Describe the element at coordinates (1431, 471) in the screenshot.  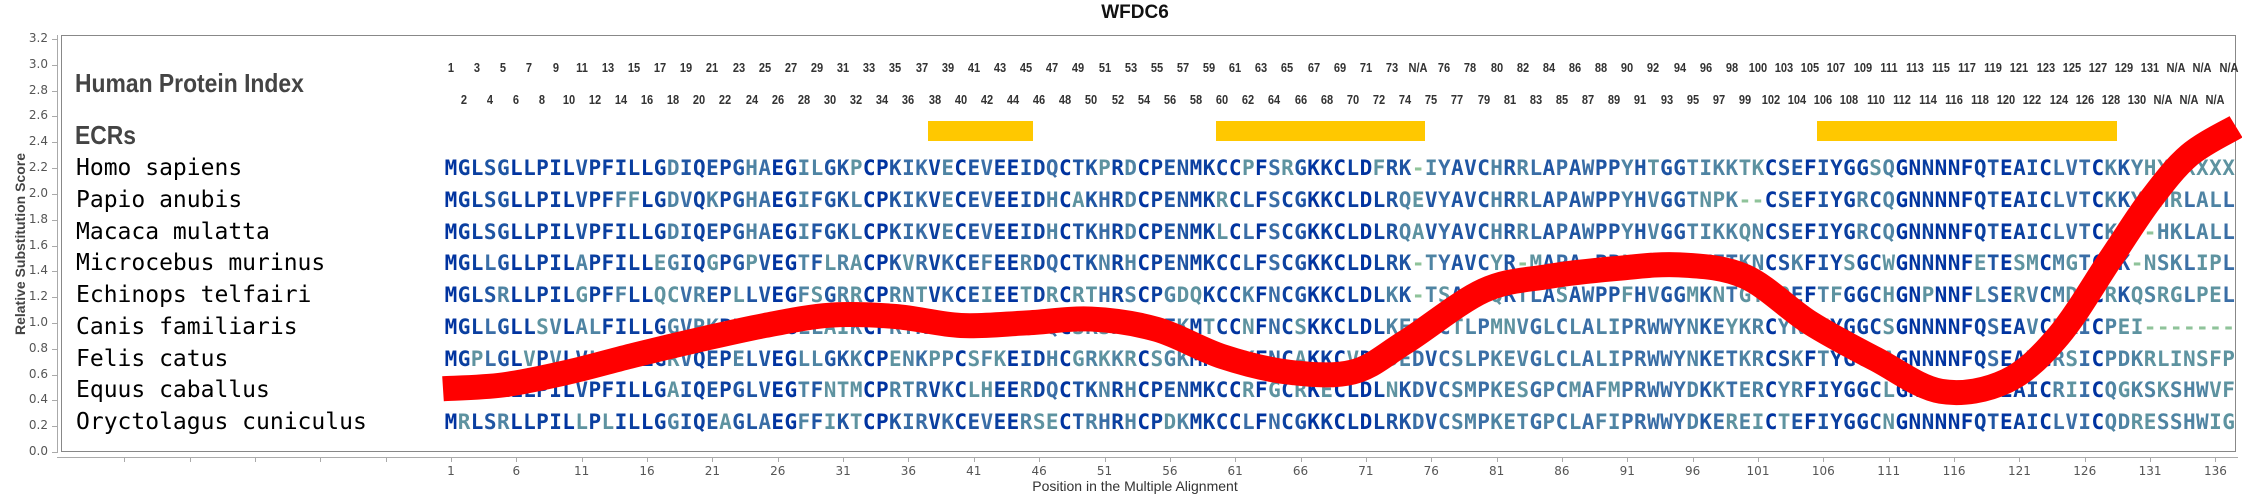
I see `x-tick-label: 76` at that location.